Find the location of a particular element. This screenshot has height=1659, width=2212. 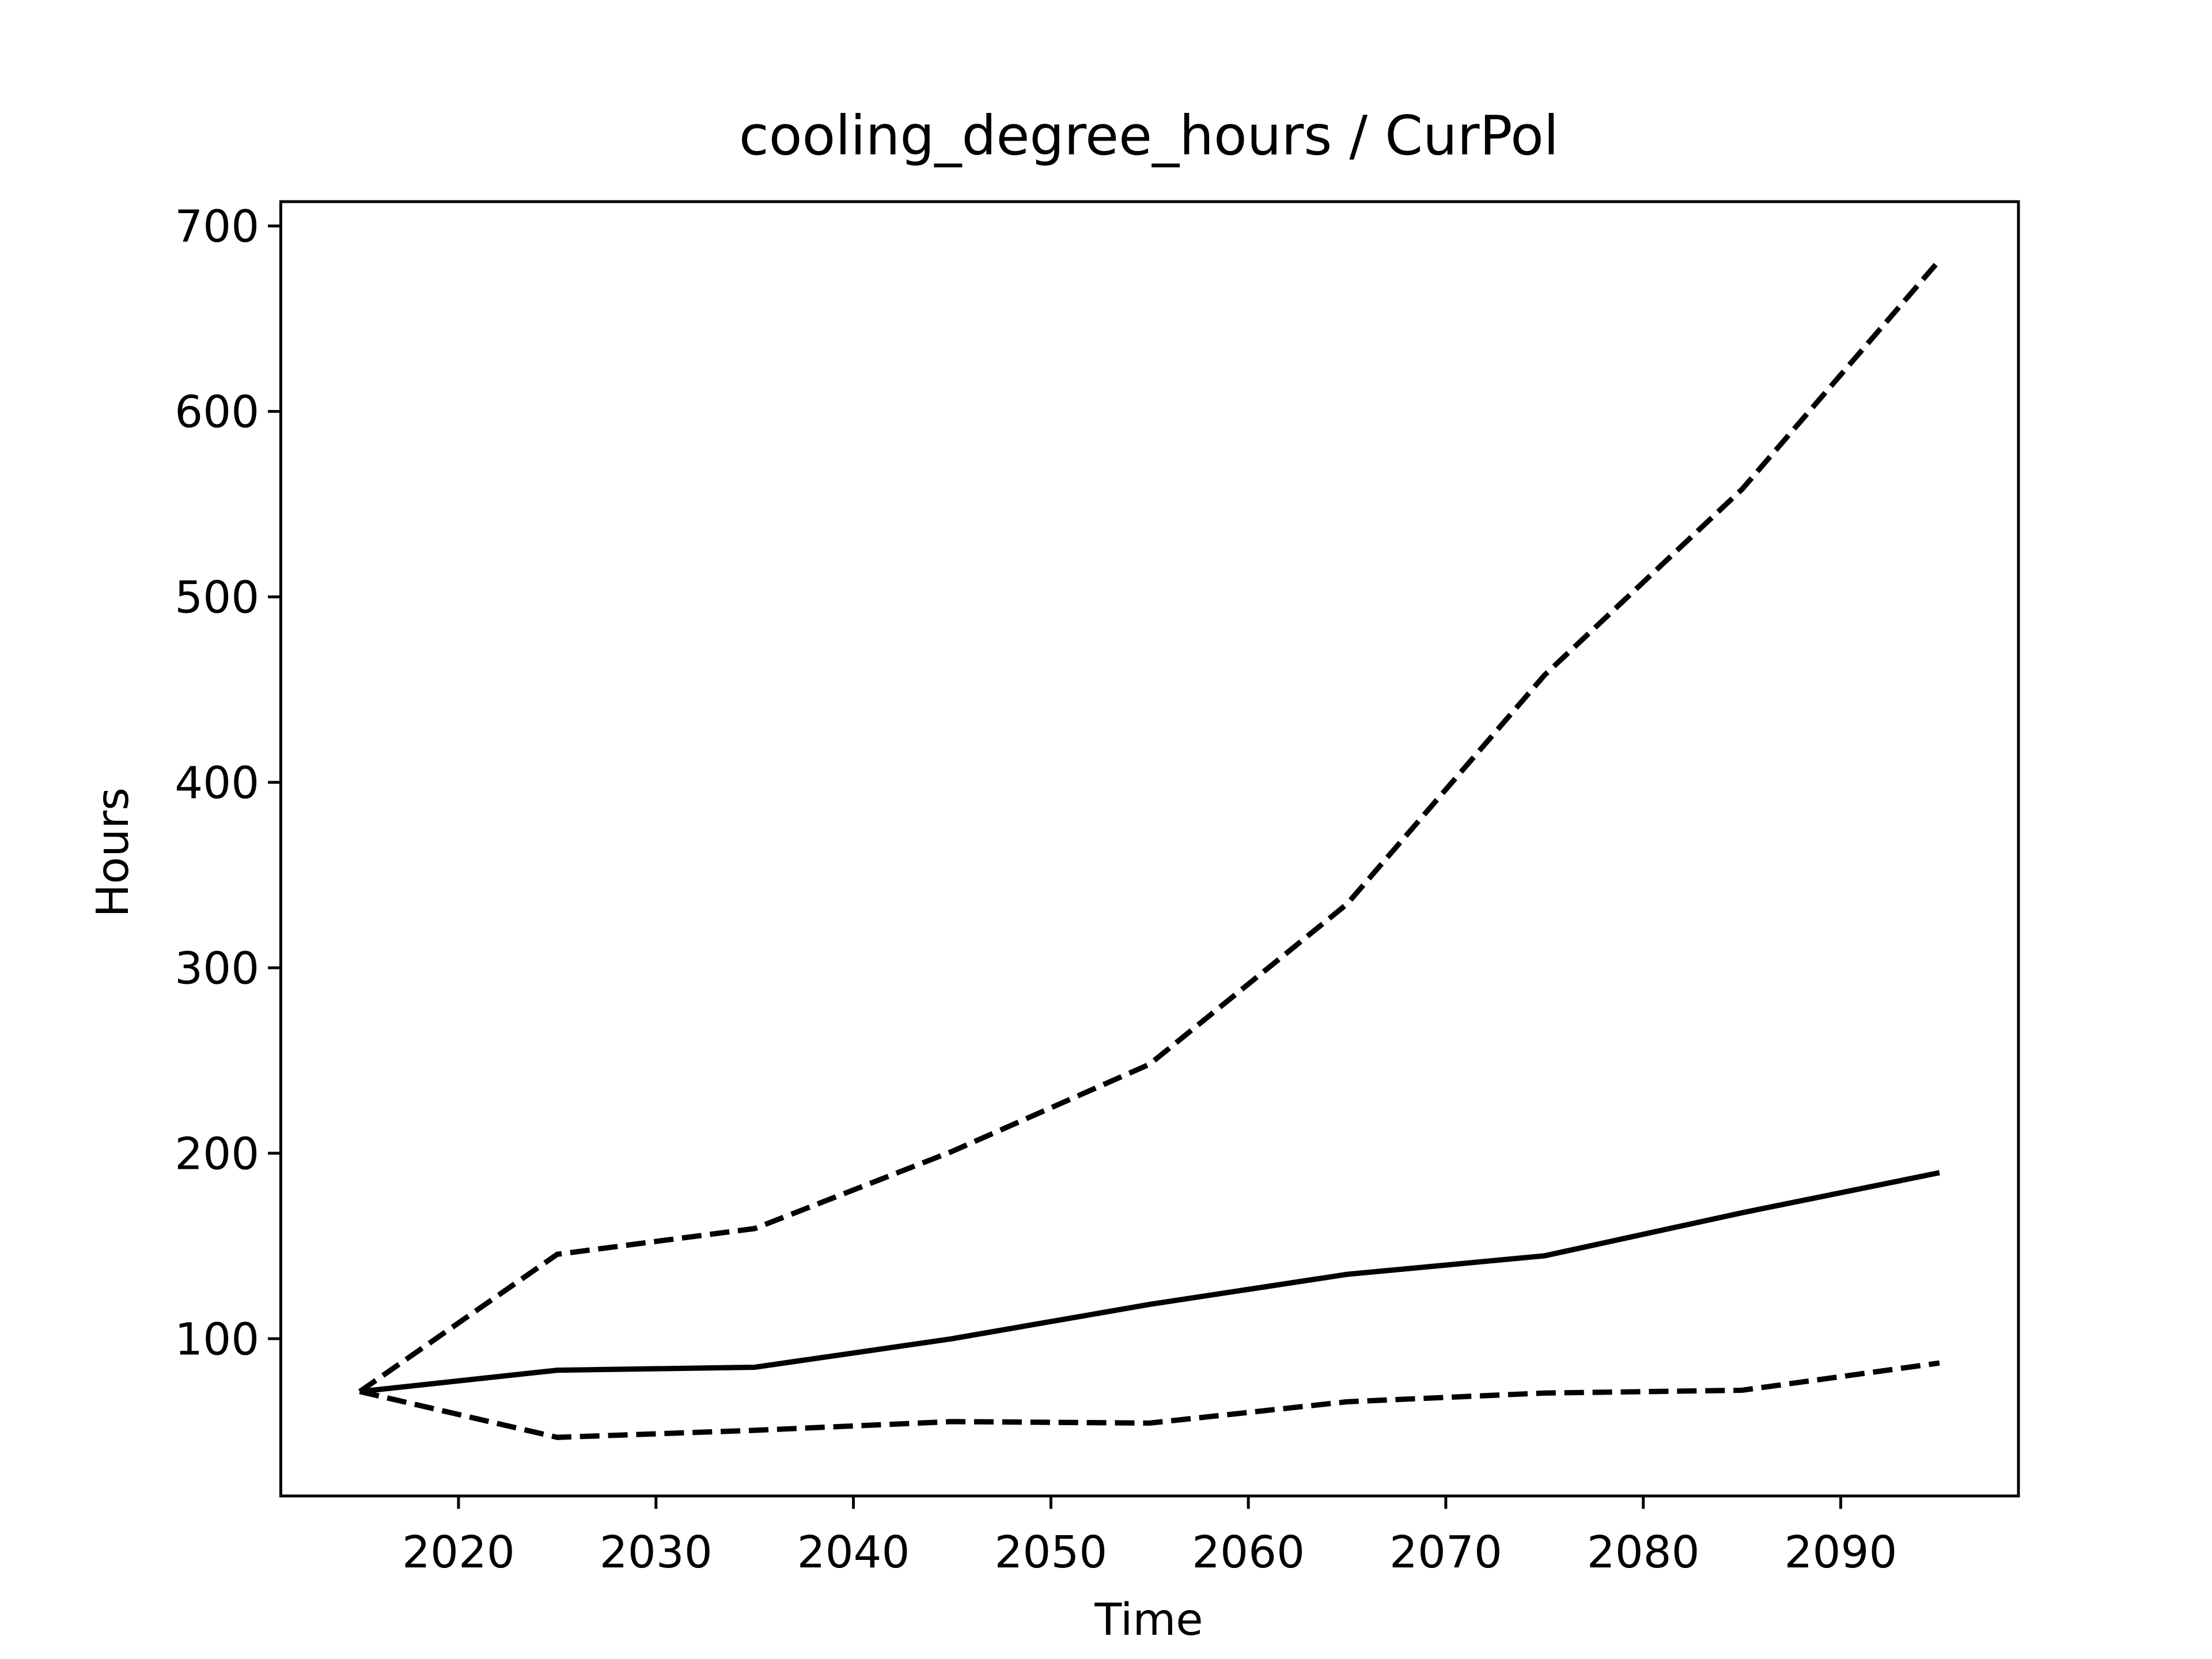

x-tick-label: 2060 is located at coordinates (1248, 1552).